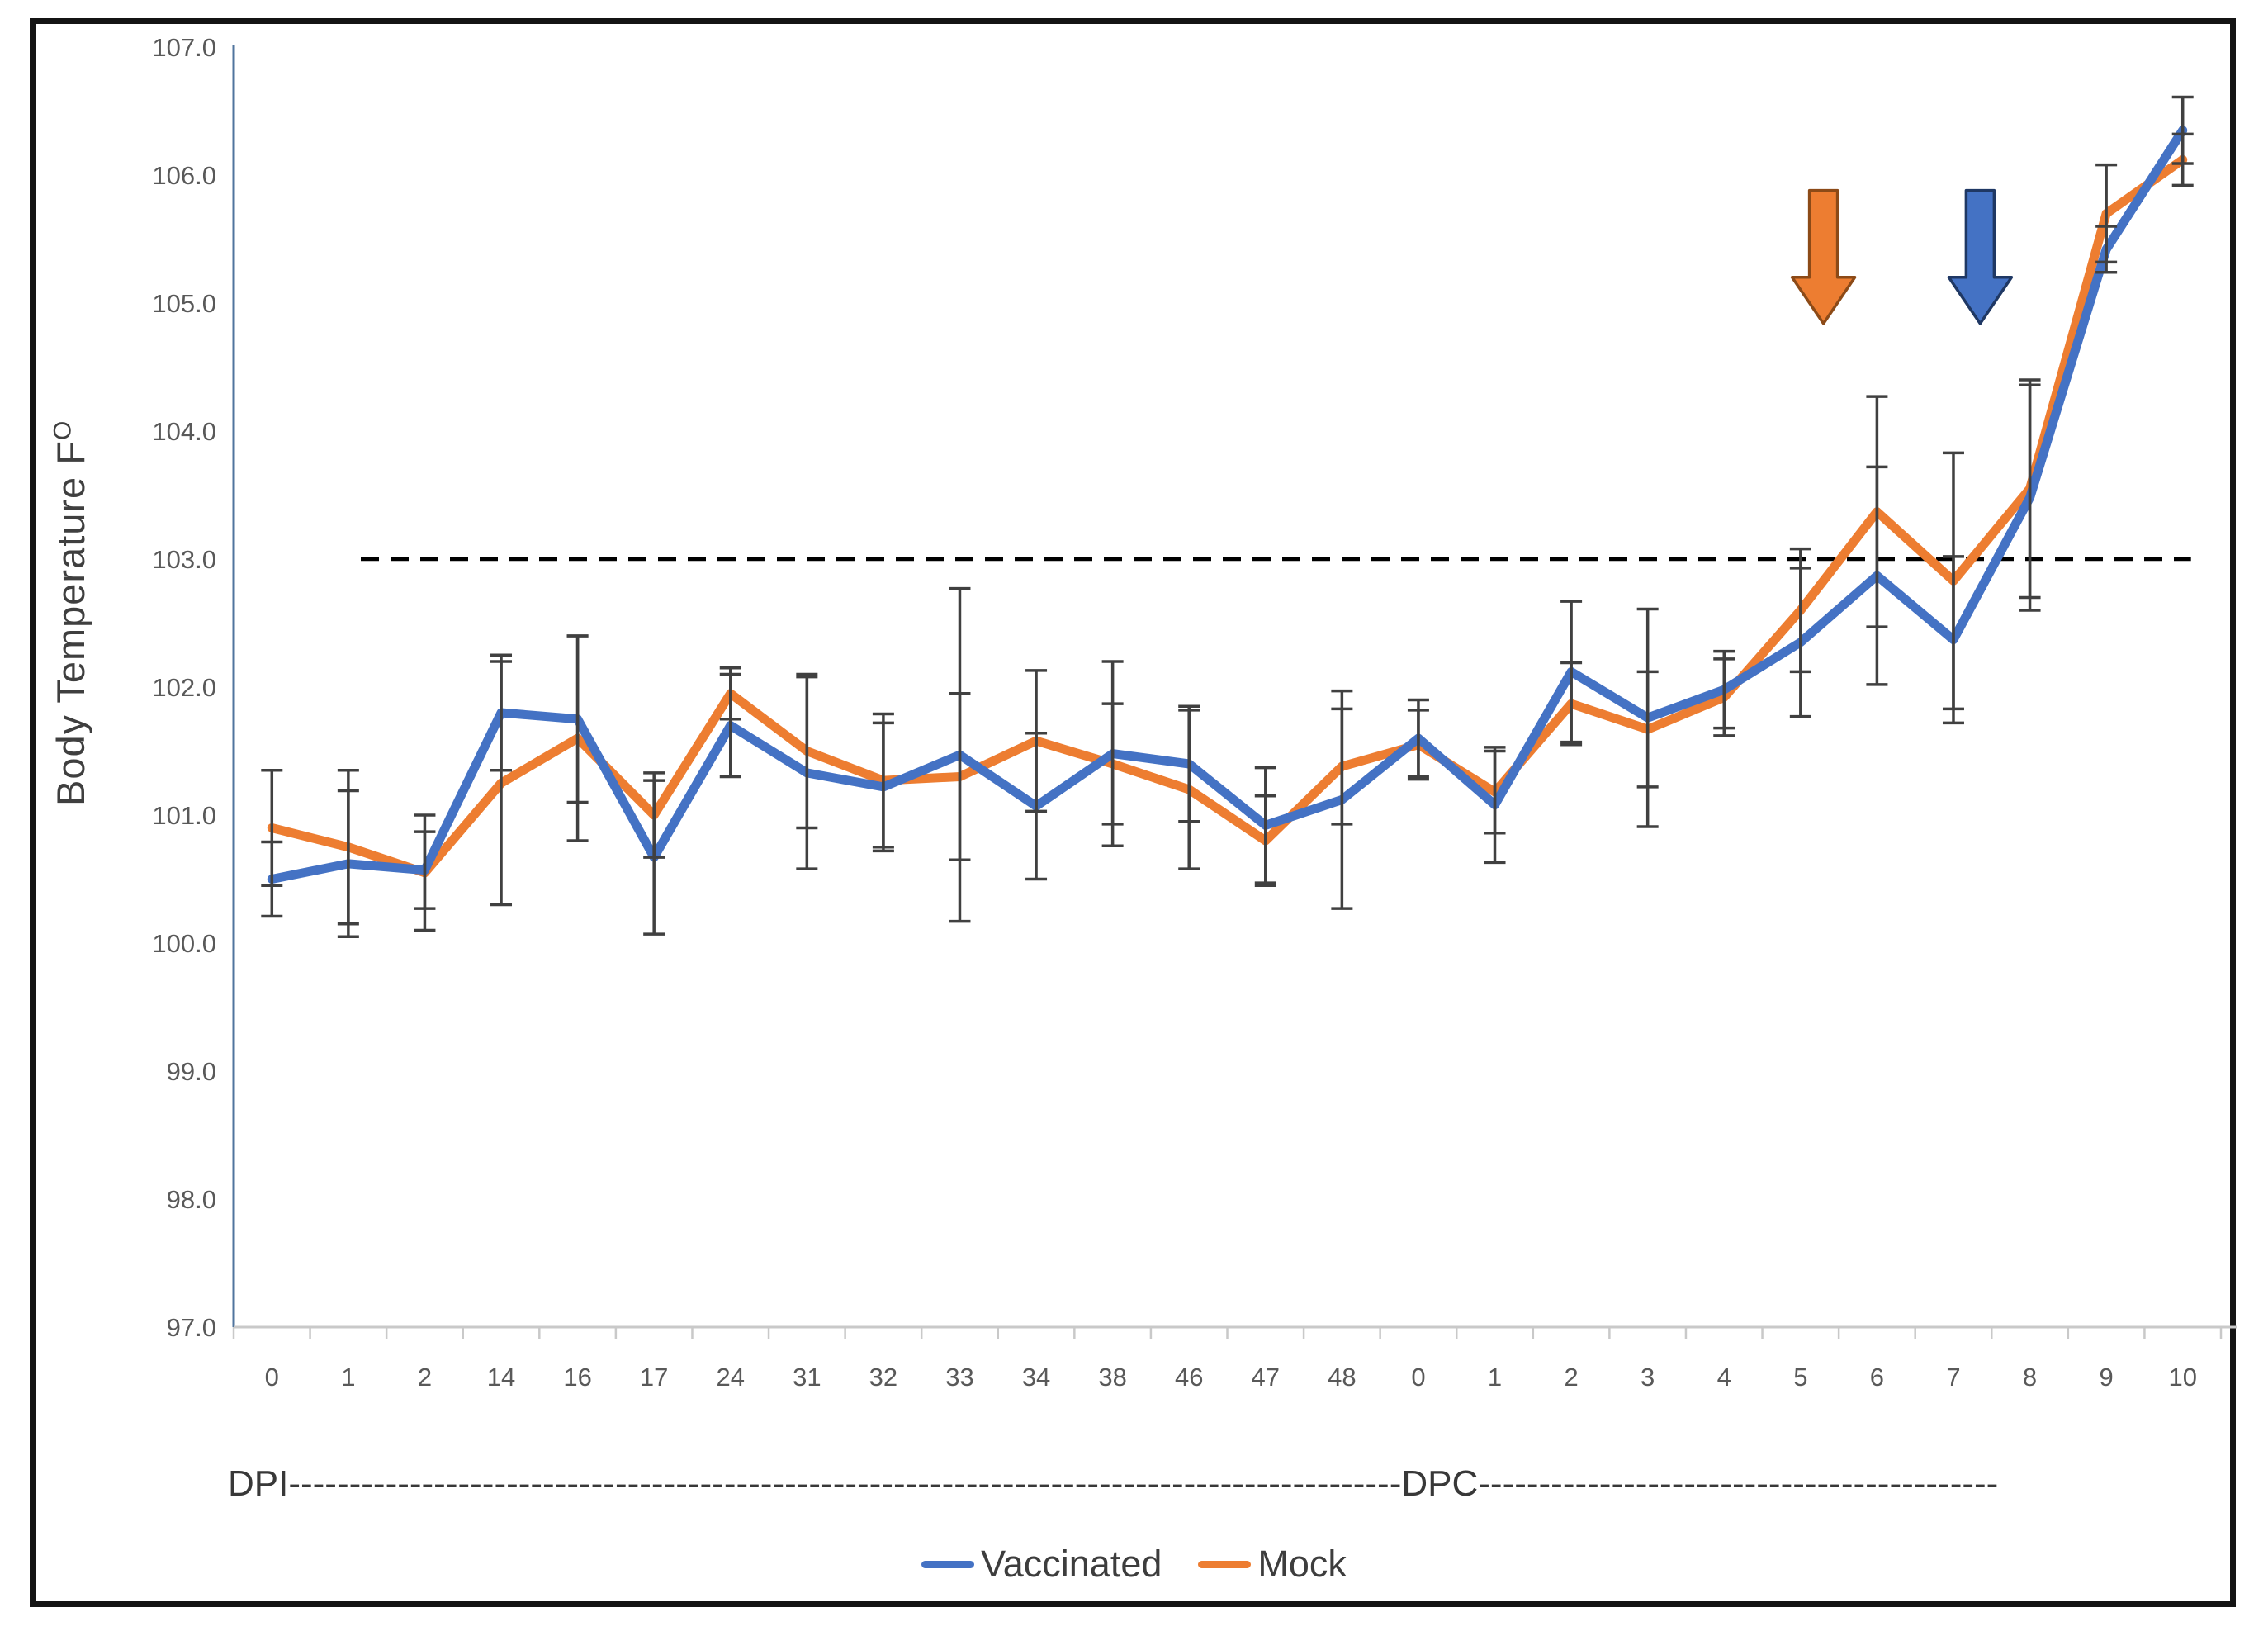  Describe the element at coordinates (1342, 1378) in the screenshot. I see `x-tick-label: 48` at that location.